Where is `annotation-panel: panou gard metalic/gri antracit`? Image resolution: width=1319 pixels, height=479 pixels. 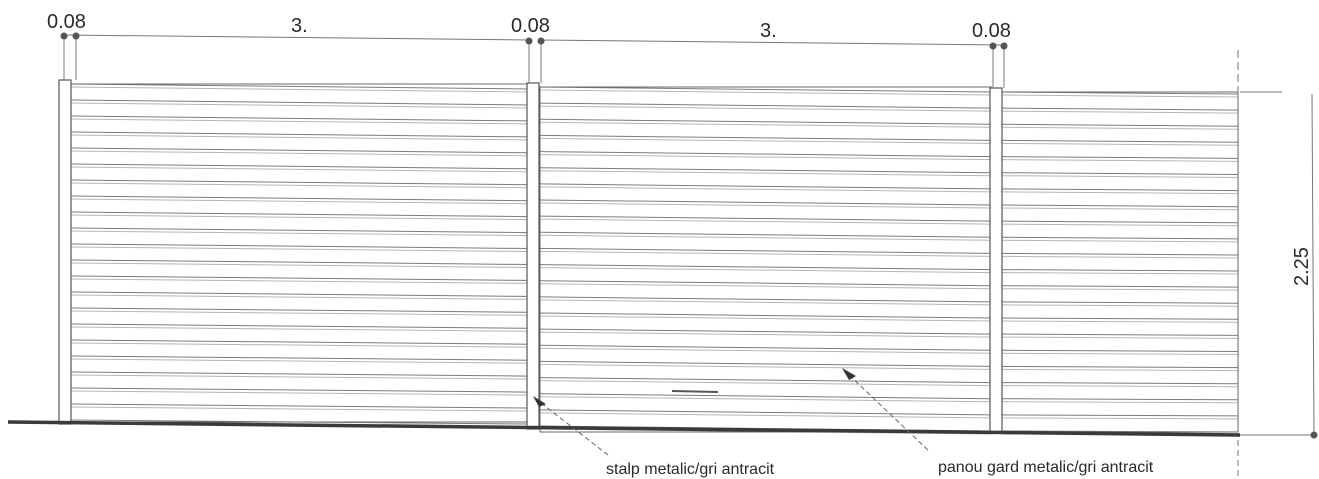 annotation-panel: panou gard metalic/gri antracit is located at coordinates (1046, 467).